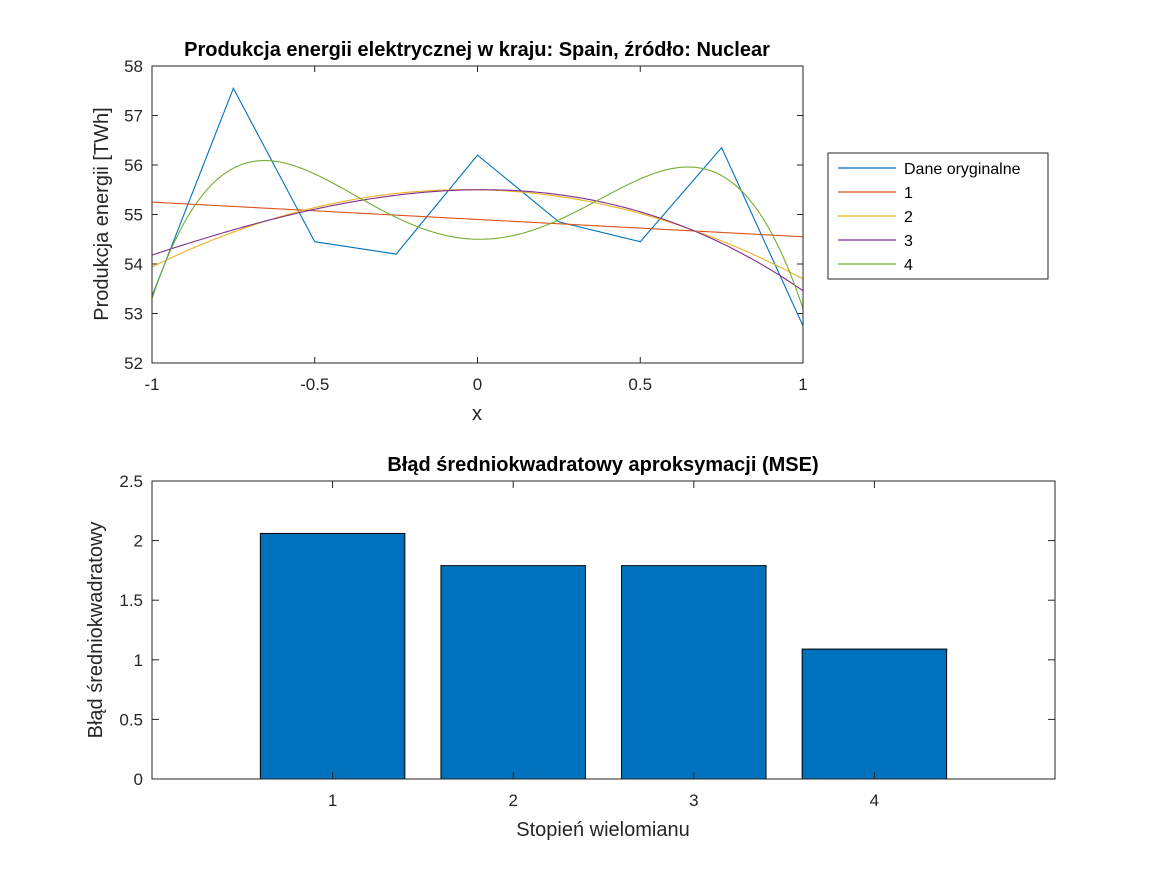 The height and width of the screenshot is (875, 1167). What do you see at coordinates (908, 217) in the screenshot?
I see `legend-label-2: 2` at bounding box center [908, 217].